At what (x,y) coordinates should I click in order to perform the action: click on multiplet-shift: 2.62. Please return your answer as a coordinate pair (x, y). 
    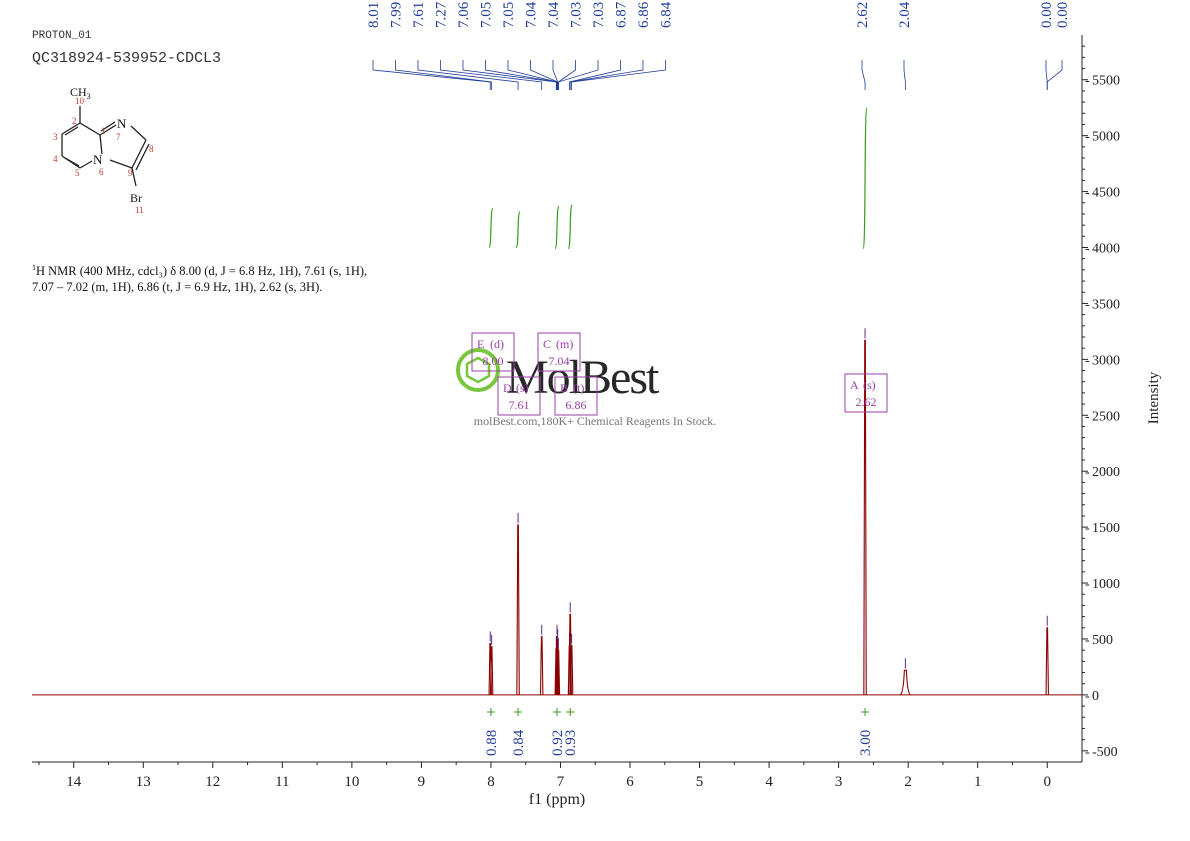
    Looking at the image, I should click on (866, 402).